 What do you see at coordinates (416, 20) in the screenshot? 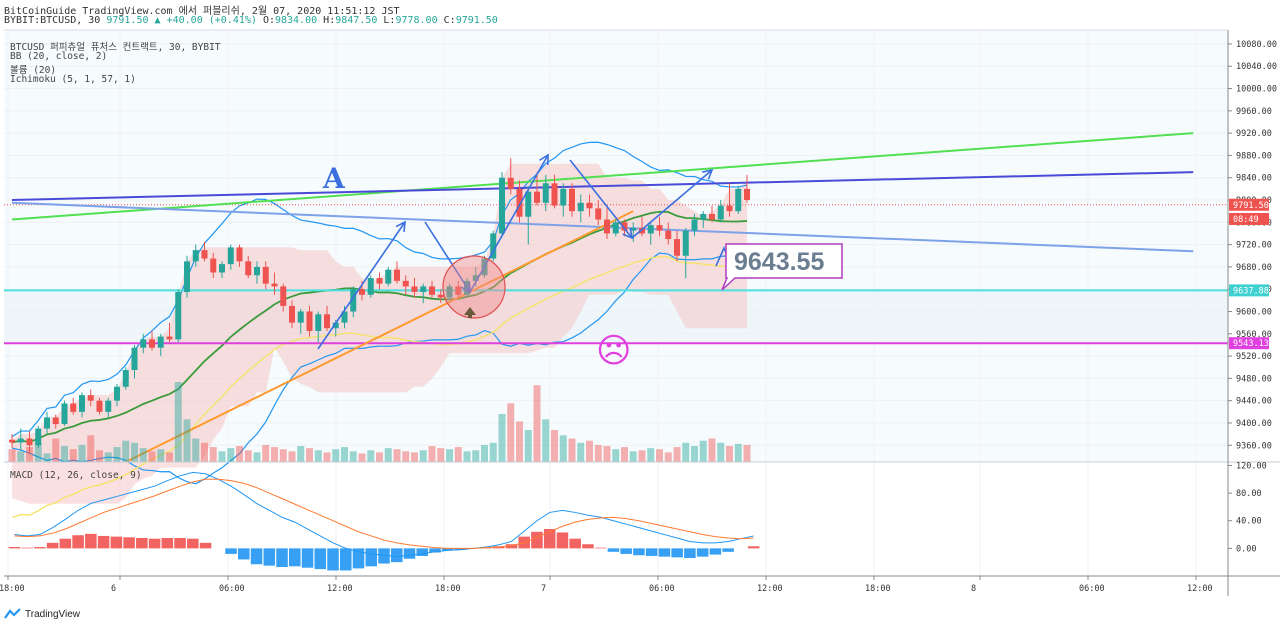
I see `low-value: 9778.00` at bounding box center [416, 20].